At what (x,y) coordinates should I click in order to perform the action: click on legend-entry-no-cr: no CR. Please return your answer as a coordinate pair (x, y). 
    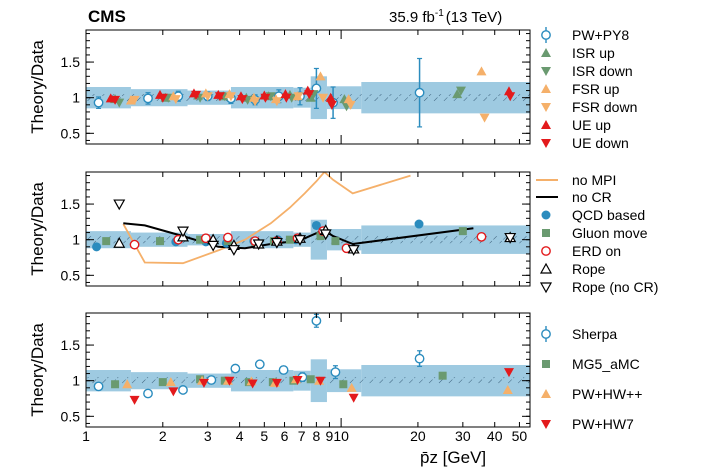
    Looking at the image, I should click on (574, 197).